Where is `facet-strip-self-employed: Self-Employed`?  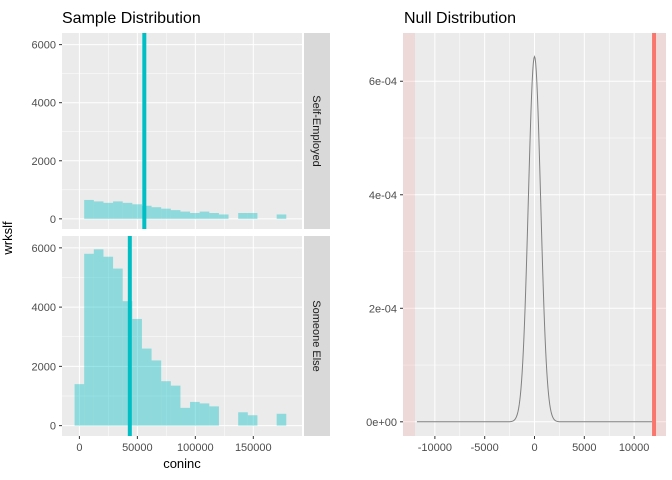
facet-strip-self-employed: Self-Employed is located at coordinates (317, 131).